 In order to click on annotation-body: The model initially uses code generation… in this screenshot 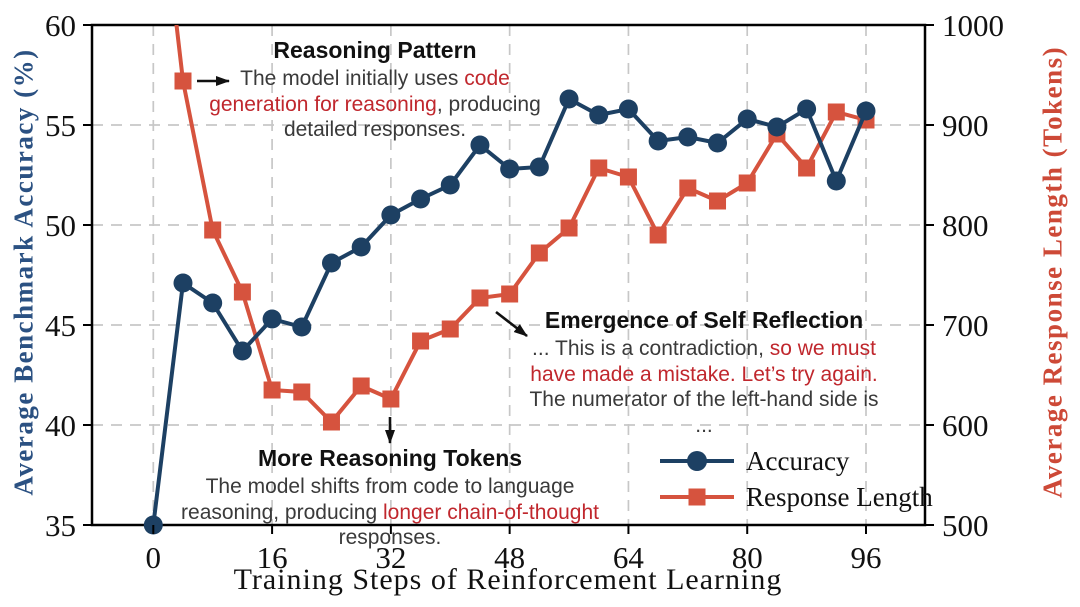, I will do `click(375, 104)`.